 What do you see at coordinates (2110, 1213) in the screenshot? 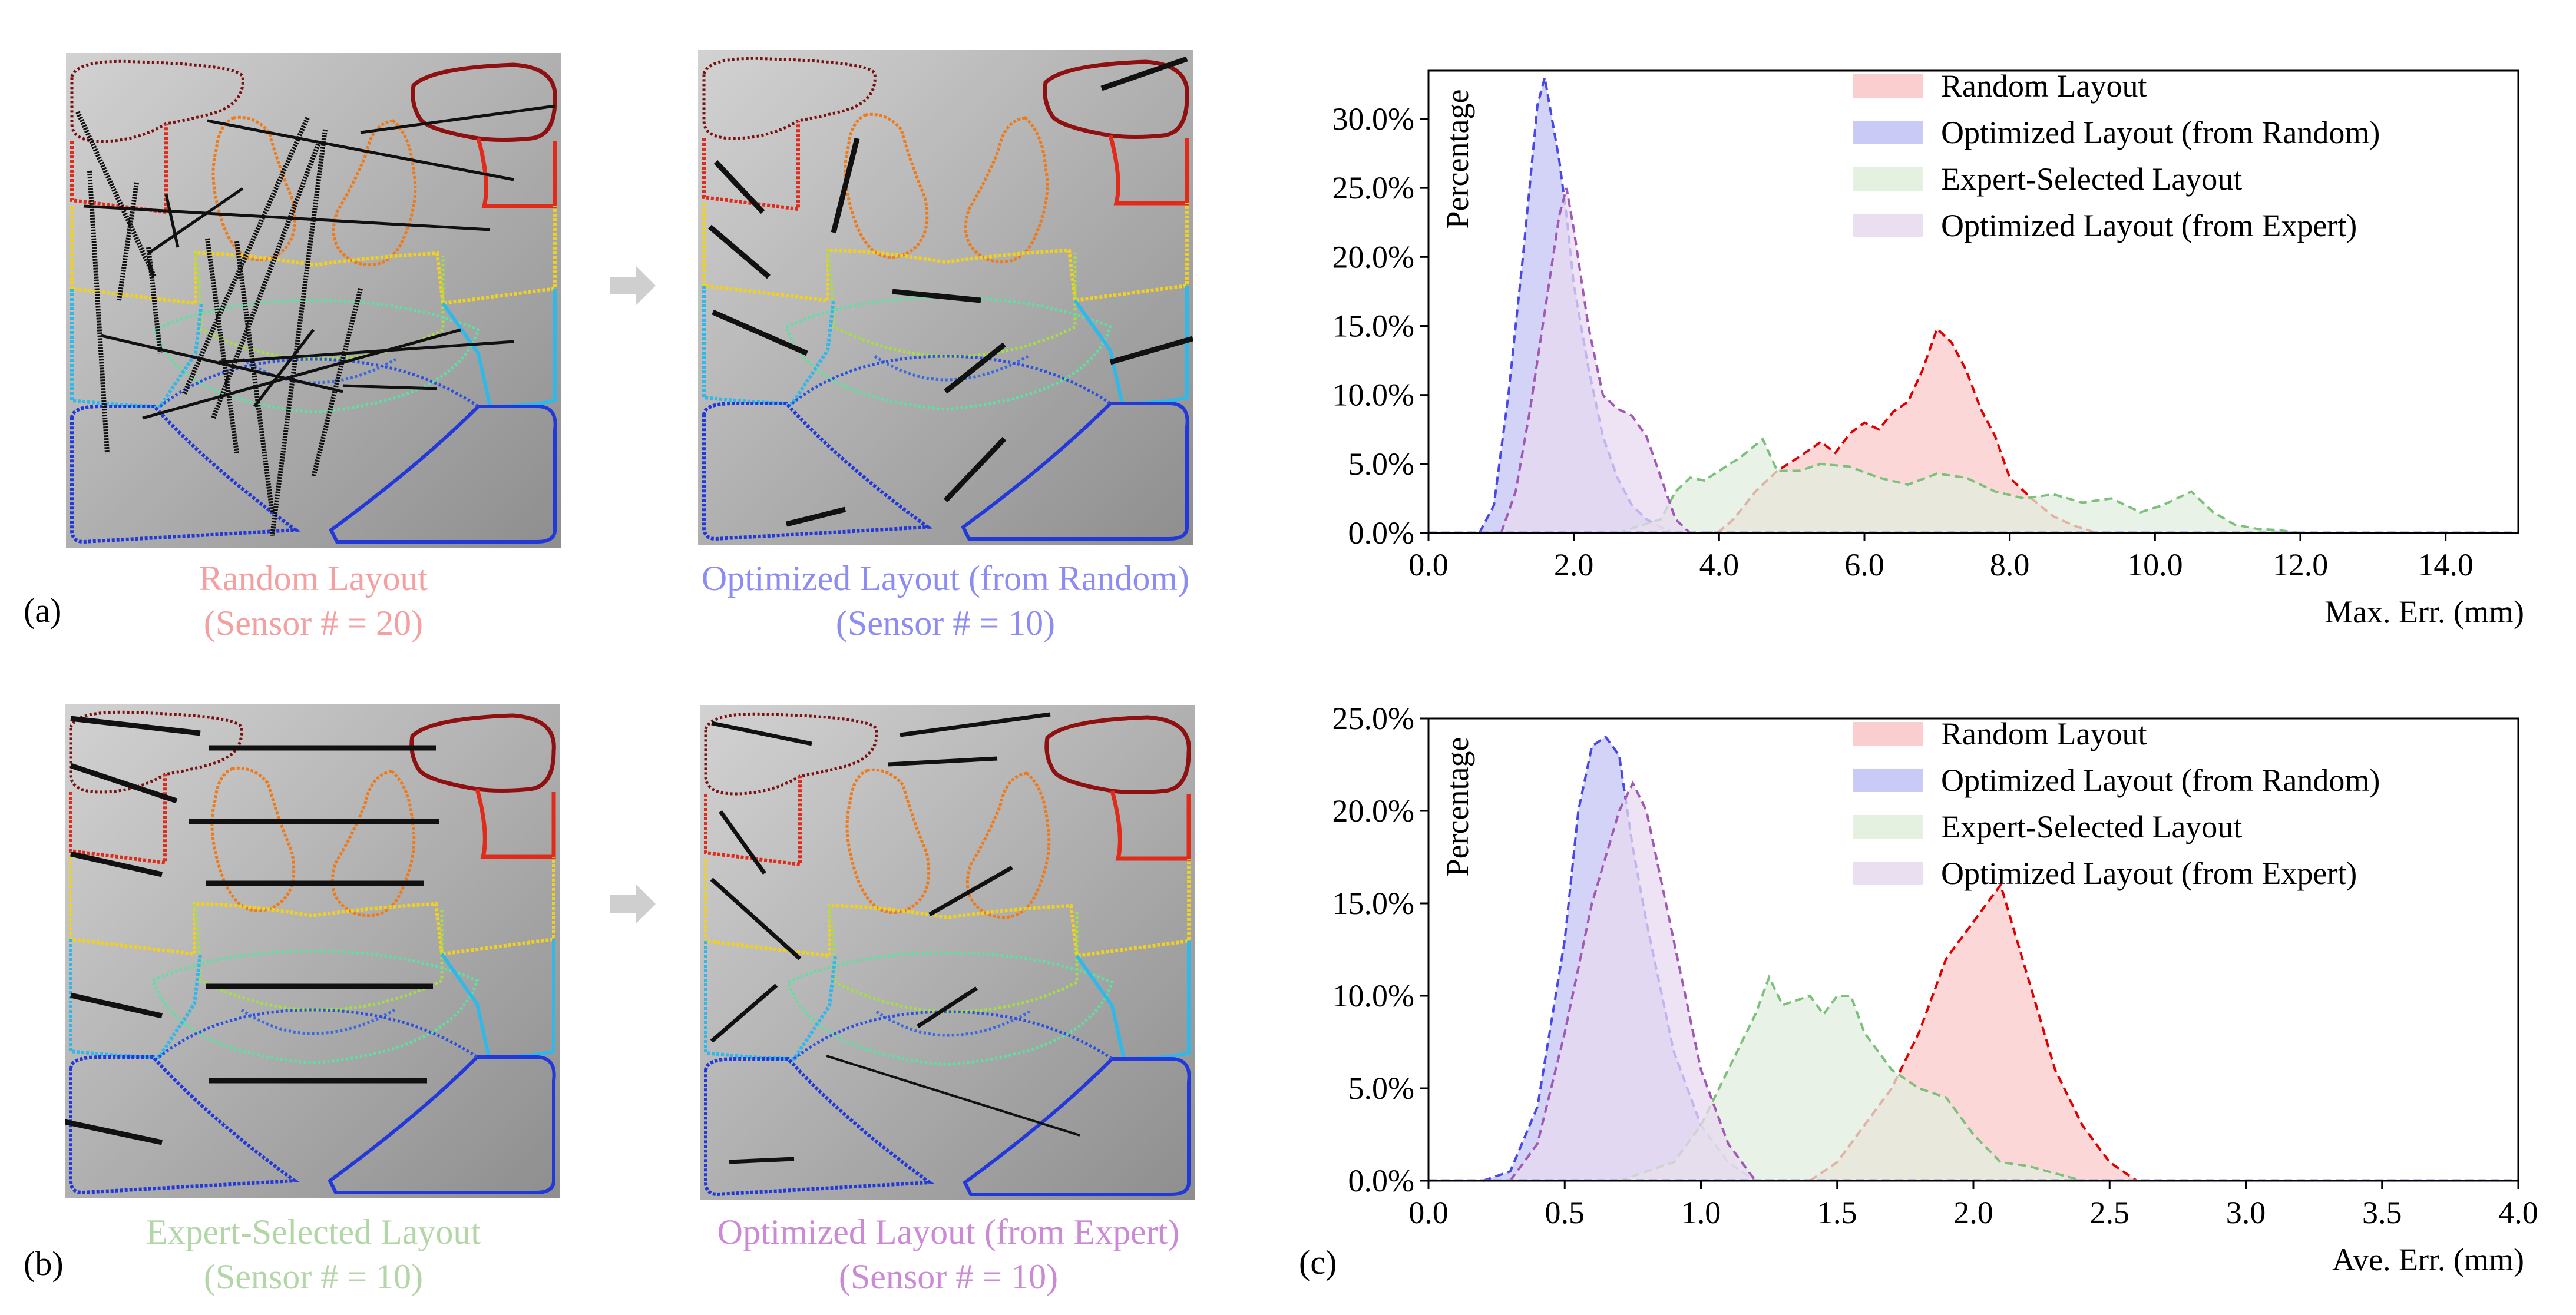
I see `x-tick-label: 2.5` at bounding box center [2110, 1213].